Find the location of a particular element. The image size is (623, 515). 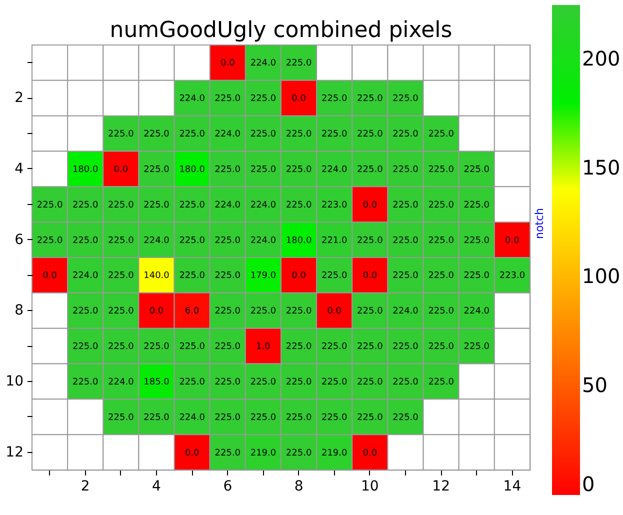

color-bar-label: 200 is located at coordinates (601, 58).